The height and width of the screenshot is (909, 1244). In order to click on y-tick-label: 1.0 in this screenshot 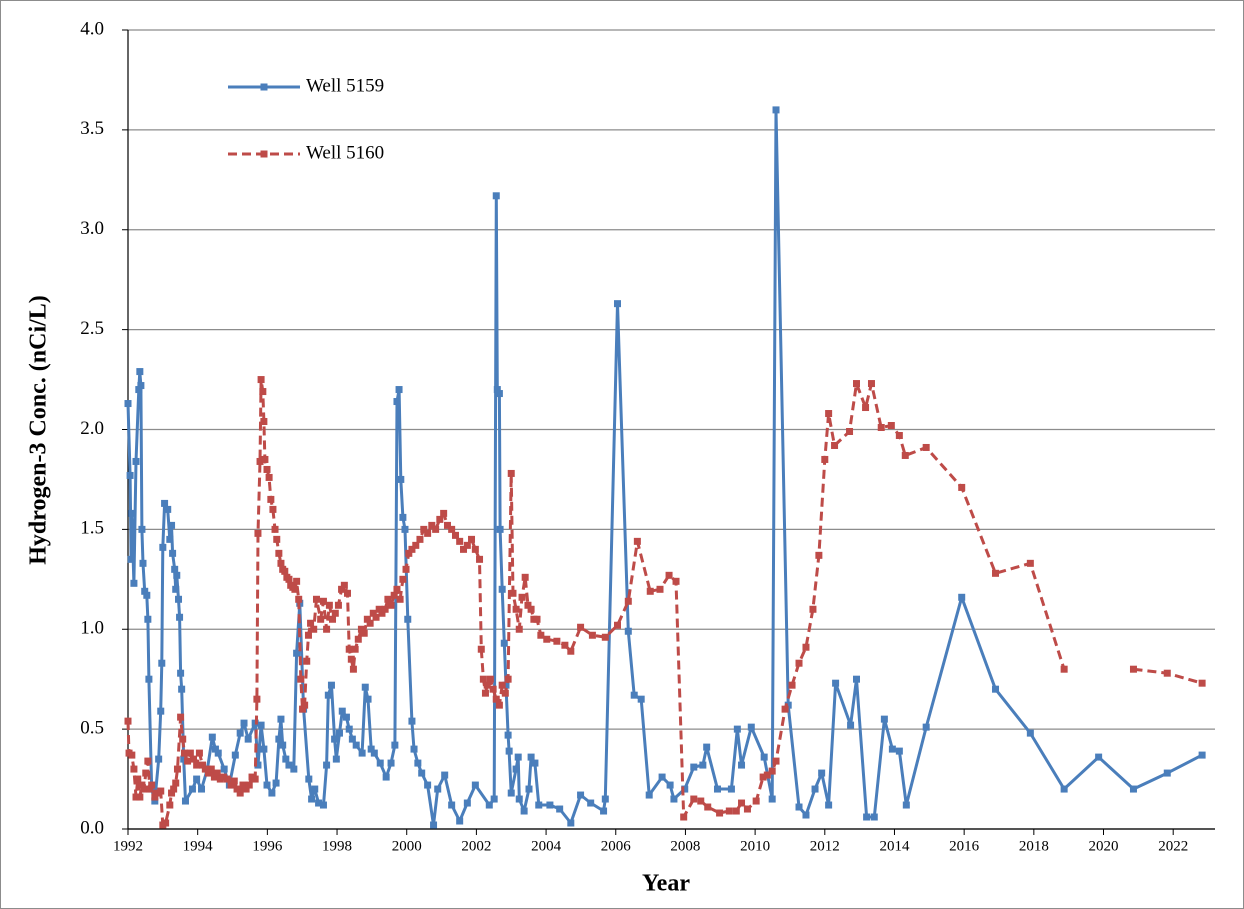, I will do `click(92, 628)`.